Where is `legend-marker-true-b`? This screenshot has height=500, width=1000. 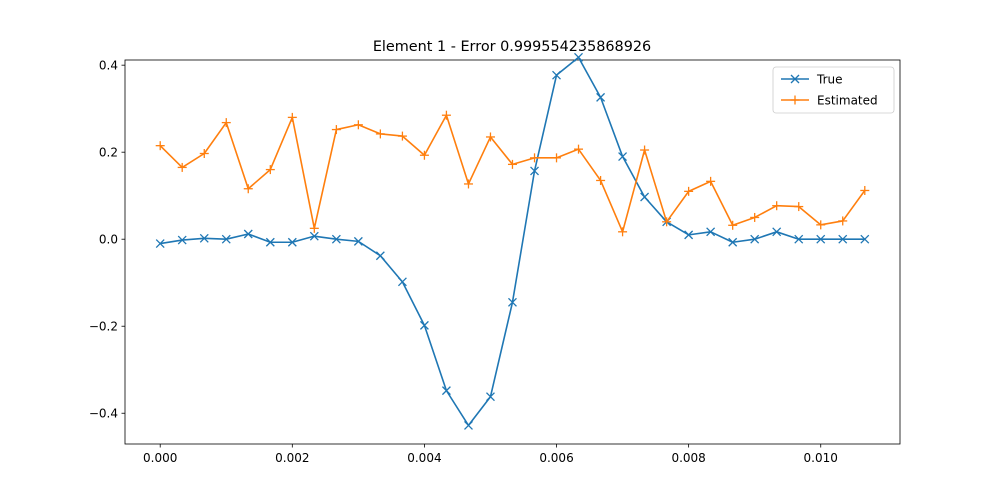
legend-marker-true-b is located at coordinates (795, 79).